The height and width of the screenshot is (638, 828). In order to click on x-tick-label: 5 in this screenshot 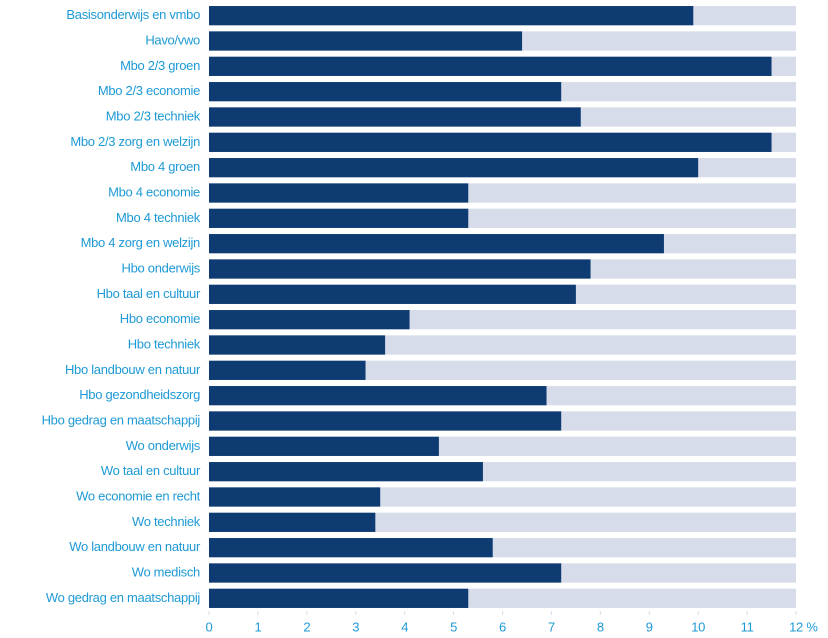, I will do `click(453, 626)`.